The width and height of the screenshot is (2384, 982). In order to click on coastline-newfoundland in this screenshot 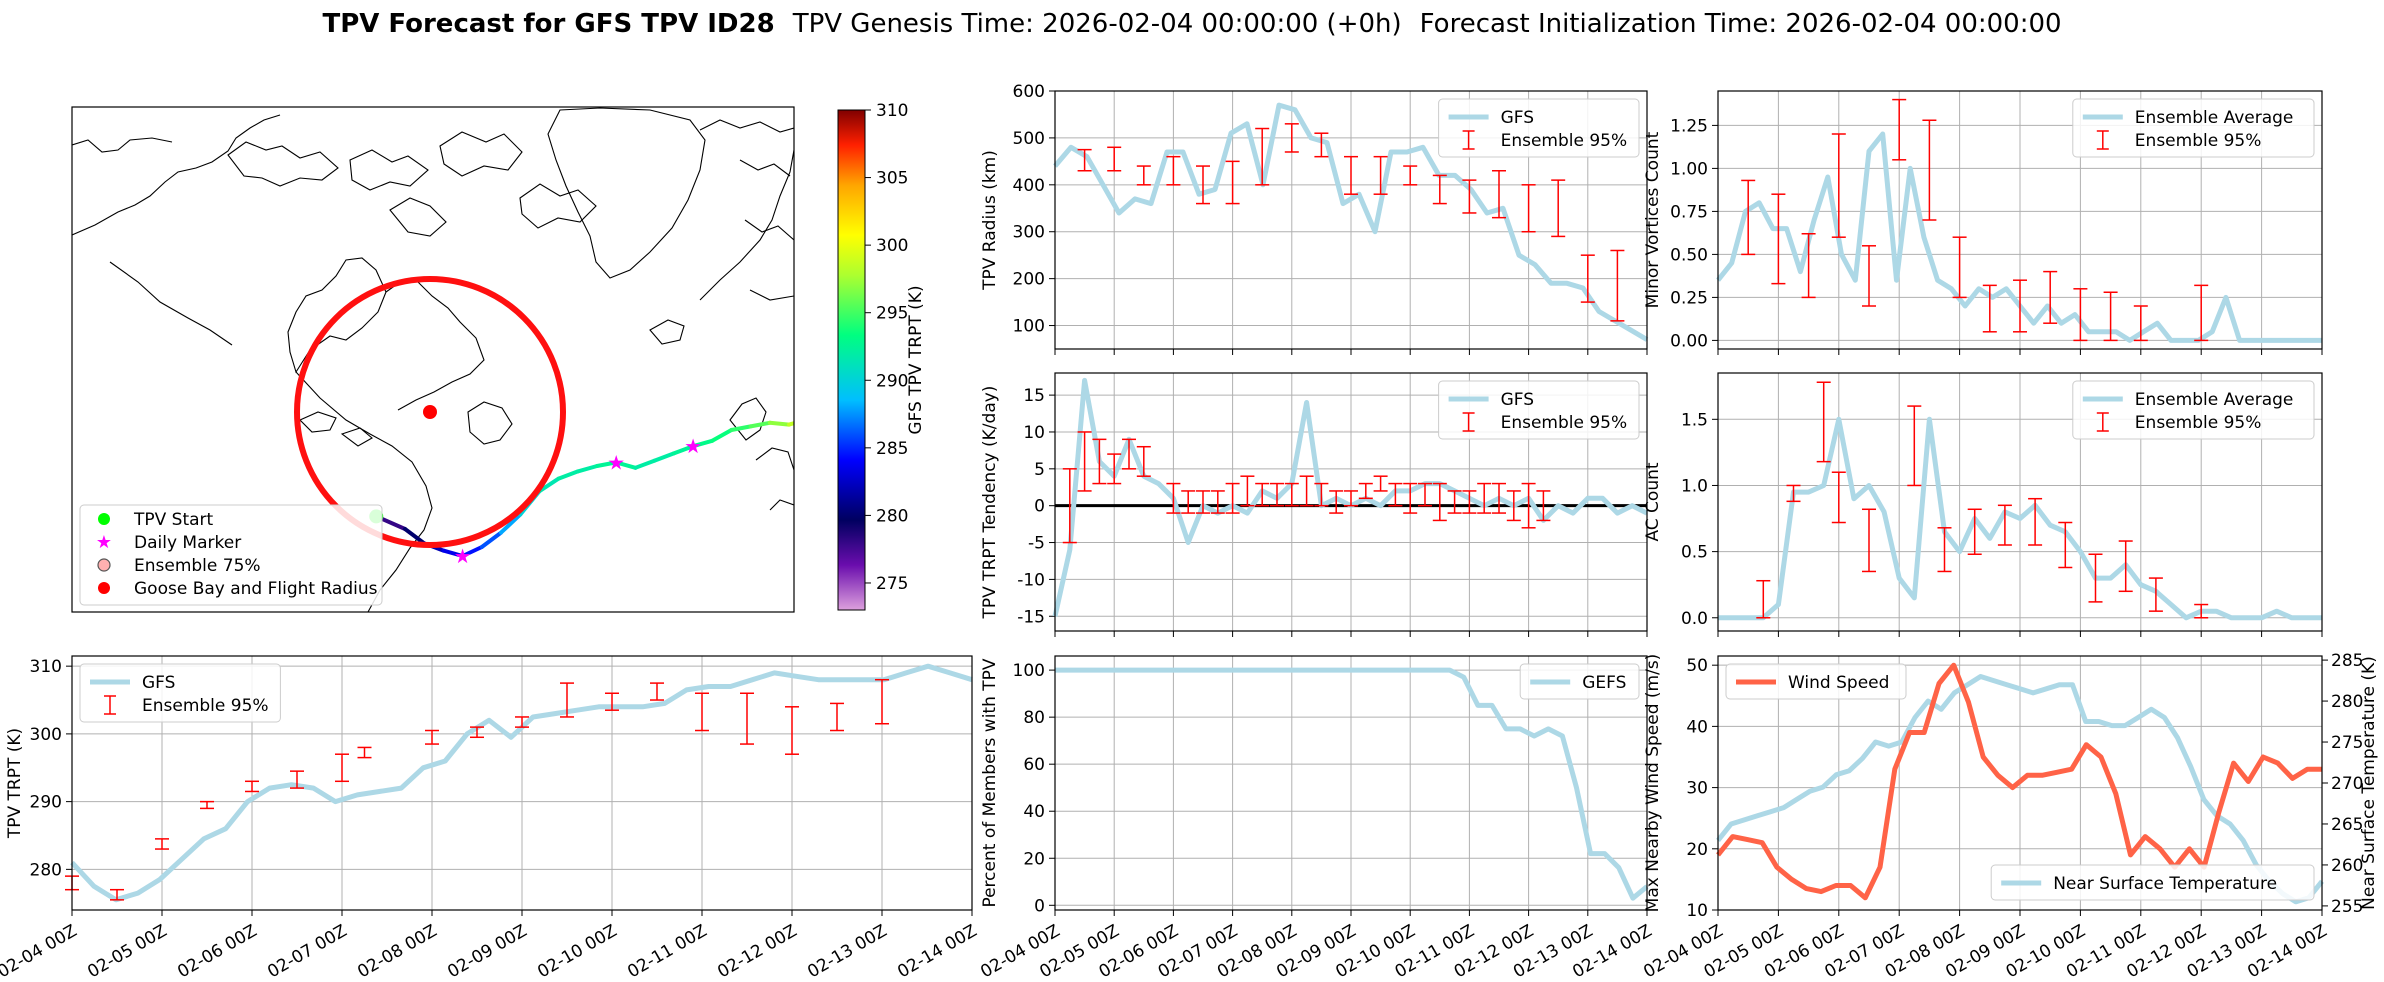, I will do `click(490, 423)`.